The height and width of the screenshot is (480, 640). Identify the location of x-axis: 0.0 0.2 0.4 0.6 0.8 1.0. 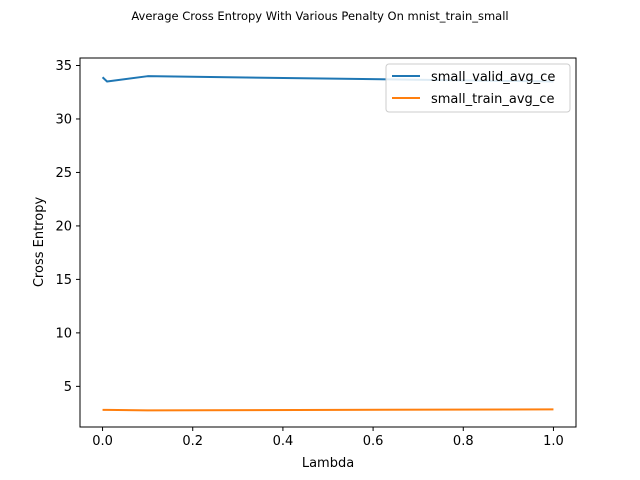
(328, 438).